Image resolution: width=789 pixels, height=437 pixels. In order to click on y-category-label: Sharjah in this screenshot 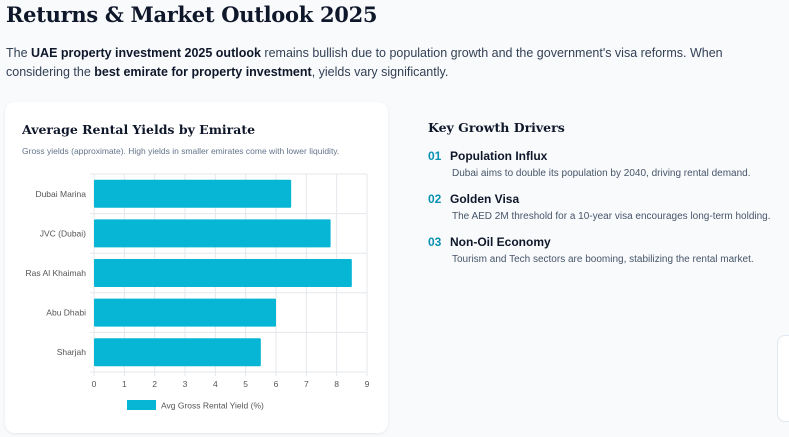, I will do `click(72, 352)`.